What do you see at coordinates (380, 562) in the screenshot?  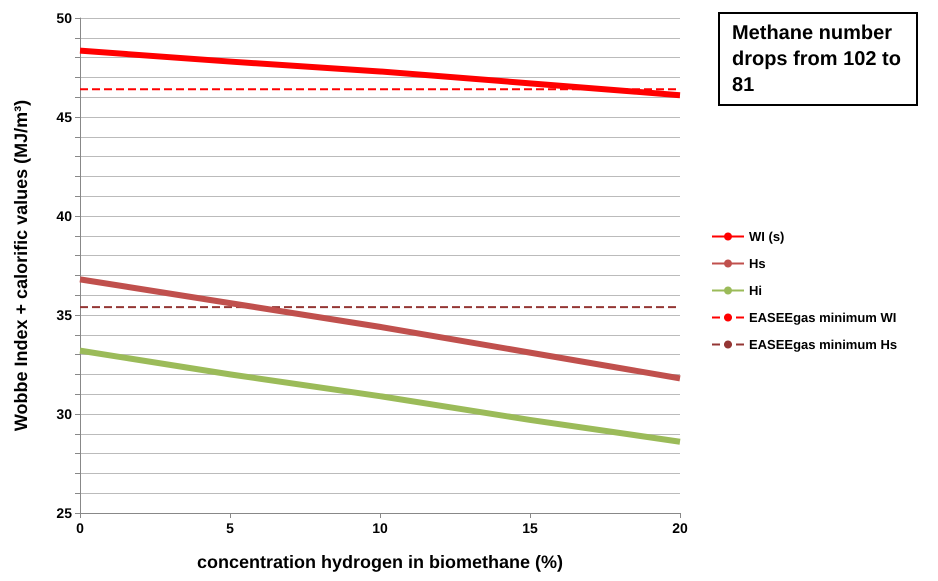 I see `x-axis-title: concentration hydrogen in biomethane (%)` at bounding box center [380, 562].